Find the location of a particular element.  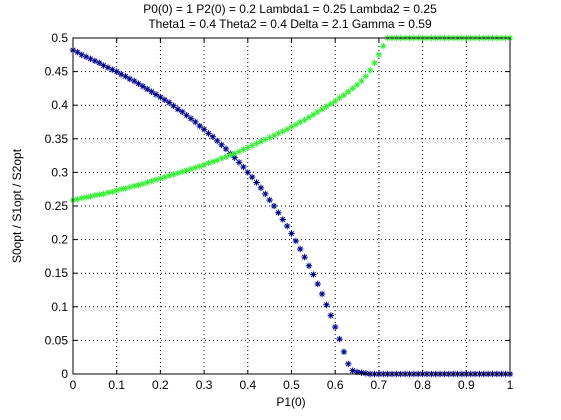

y-tick-label: 0.35 is located at coordinates (57, 139).